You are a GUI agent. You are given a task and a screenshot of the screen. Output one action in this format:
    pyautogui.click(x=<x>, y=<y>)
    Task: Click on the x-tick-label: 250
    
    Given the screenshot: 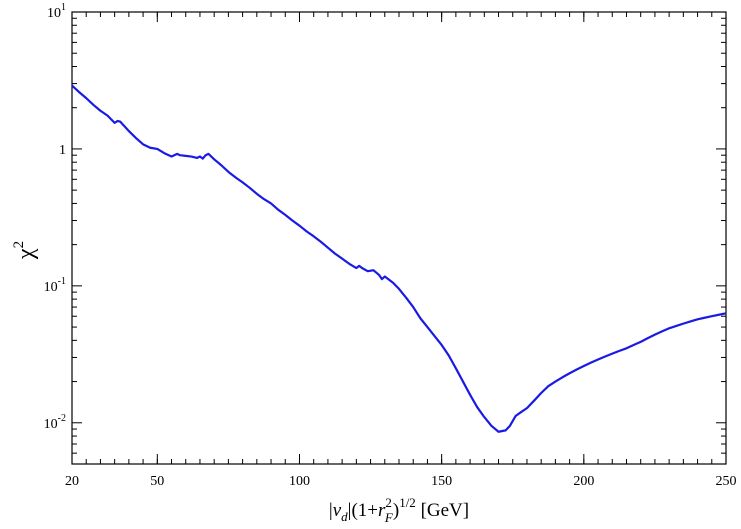 What is the action you would take?
    pyautogui.click(x=726, y=481)
    